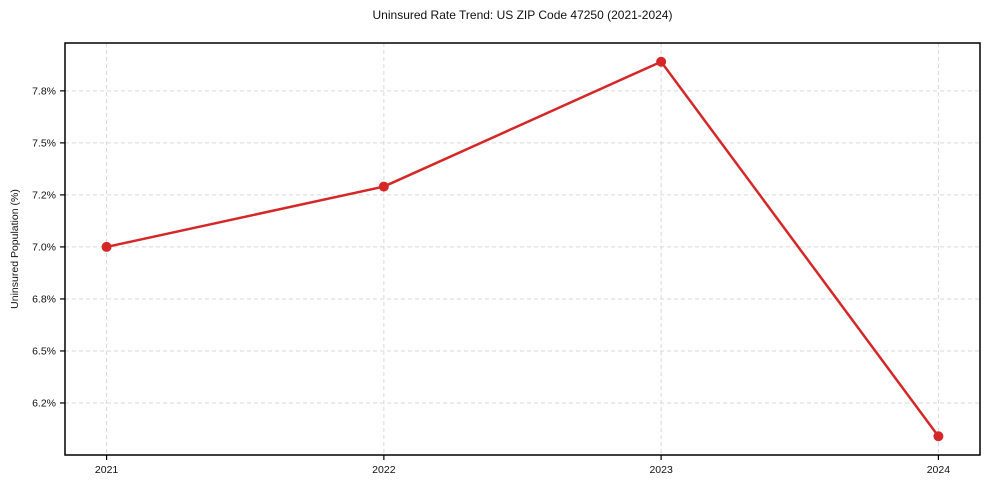 The height and width of the screenshot is (490, 989). I want to click on y-tick-label: 6.5%, so click(44, 351).